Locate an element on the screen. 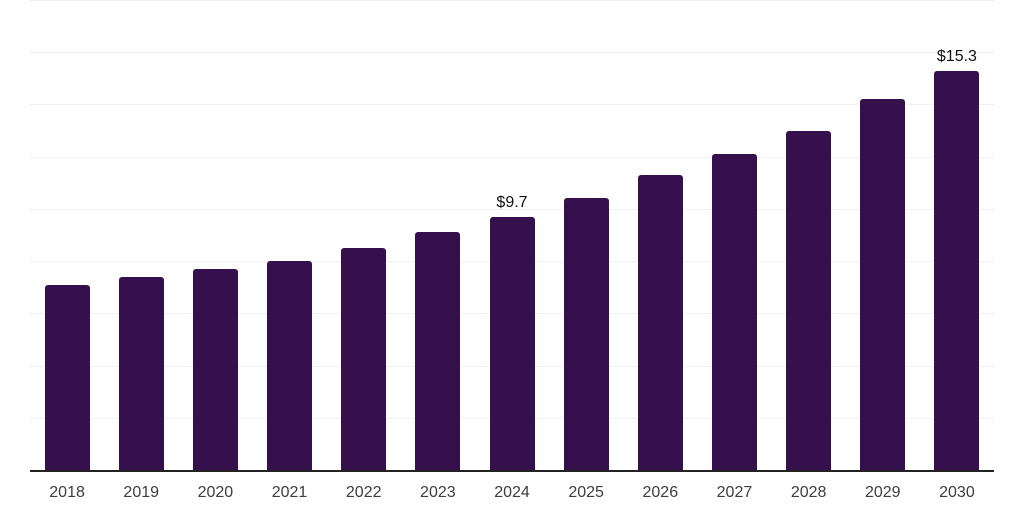 The height and width of the screenshot is (512, 1024). x-tick-label-2023: 2023 is located at coordinates (438, 492).